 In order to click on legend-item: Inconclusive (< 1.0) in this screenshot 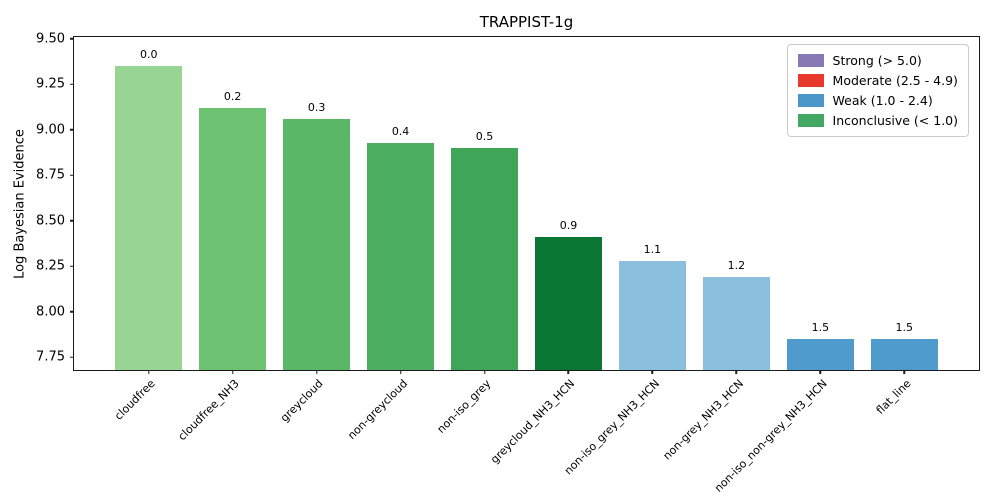, I will do `click(877, 120)`.